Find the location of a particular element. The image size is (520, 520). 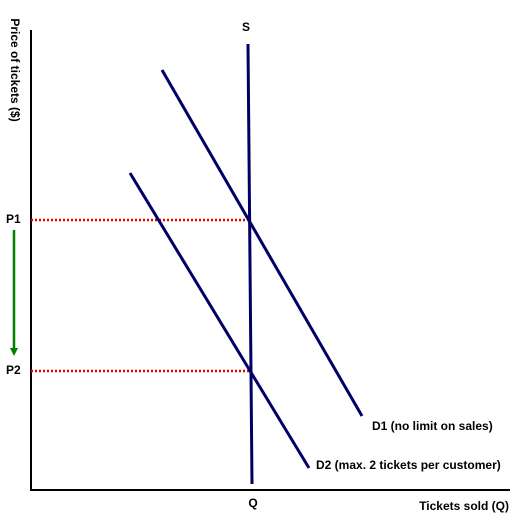

supply-curve is located at coordinates (250, 264).